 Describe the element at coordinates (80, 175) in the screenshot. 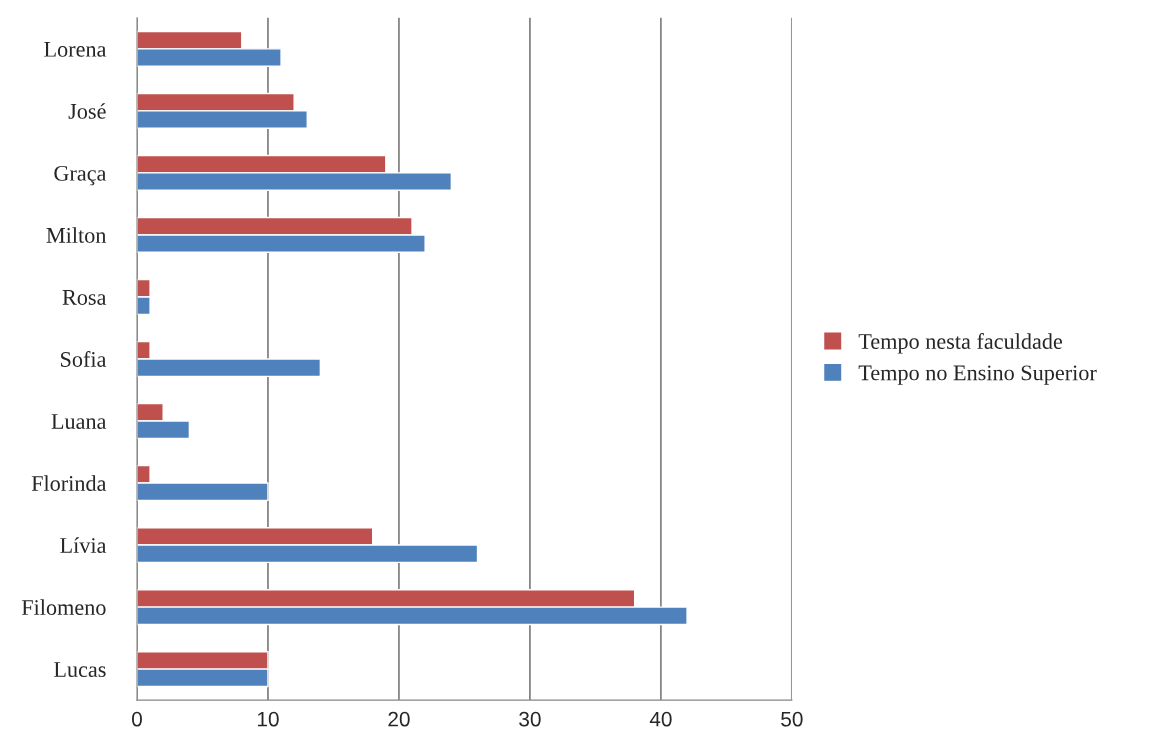

I see `y-tick-label: Graça` at that location.